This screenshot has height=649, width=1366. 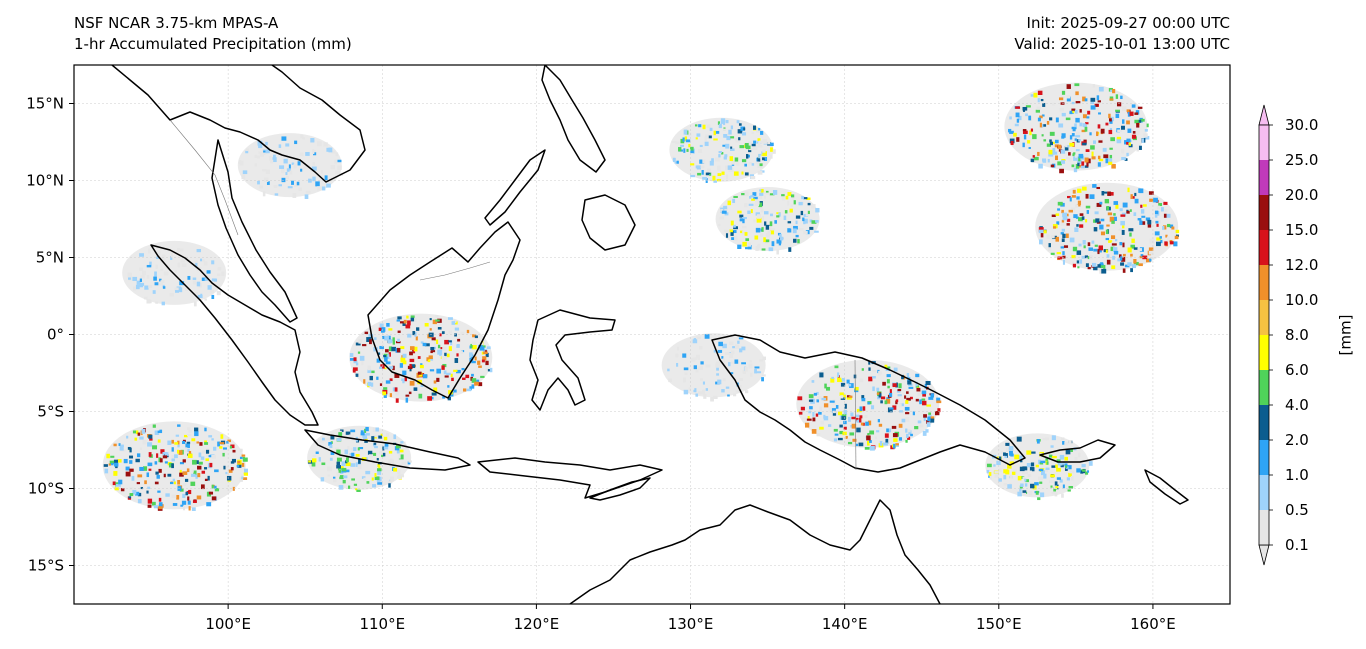 I want to click on colorbar-swatch, so click(x=1264, y=457).